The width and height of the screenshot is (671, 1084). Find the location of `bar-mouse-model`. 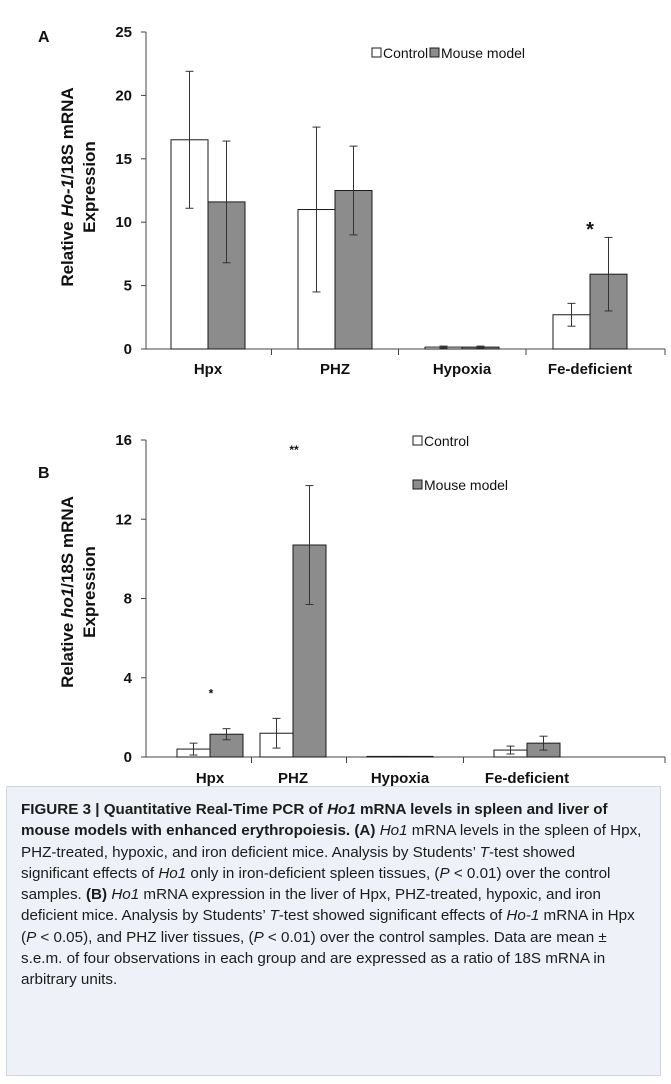

bar-mouse-model is located at coordinates (416, 756).